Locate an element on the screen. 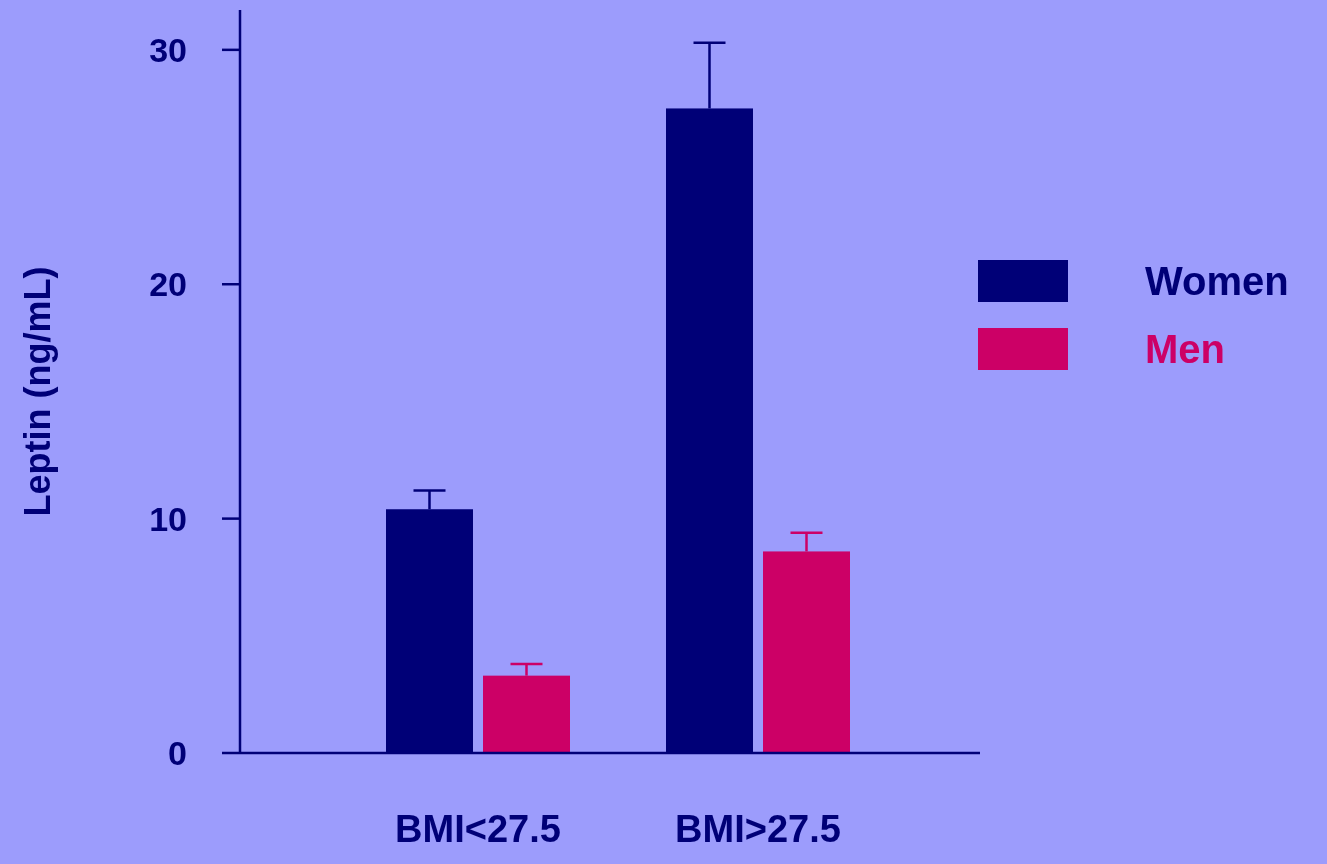 The width and height of the screenshot is (1327, 864). y-tick-label: 20 is located at coordinates (168, 284).